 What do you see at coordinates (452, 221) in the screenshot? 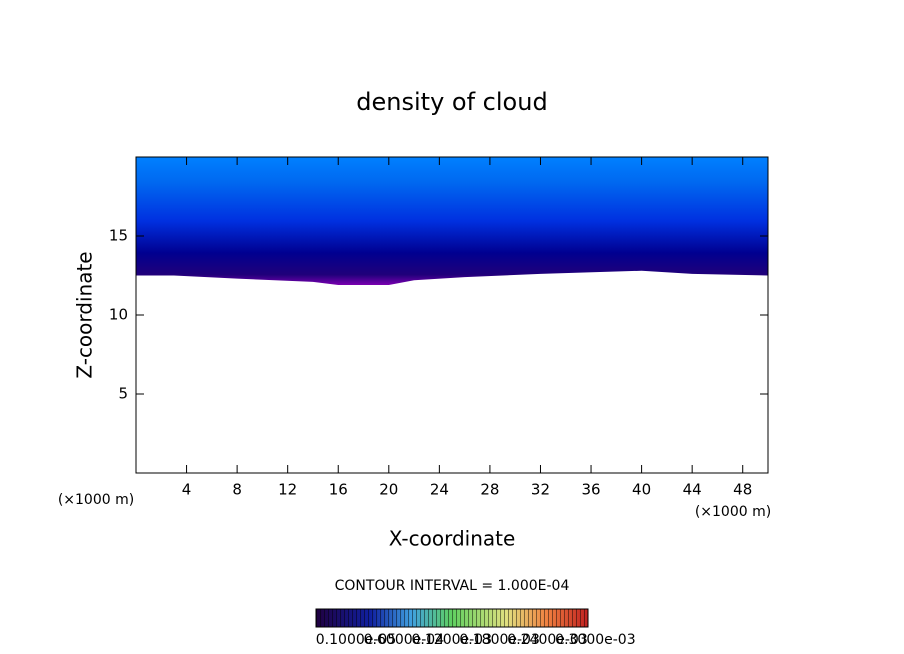
I see `cloud-field` at bounding box center [452, 221].